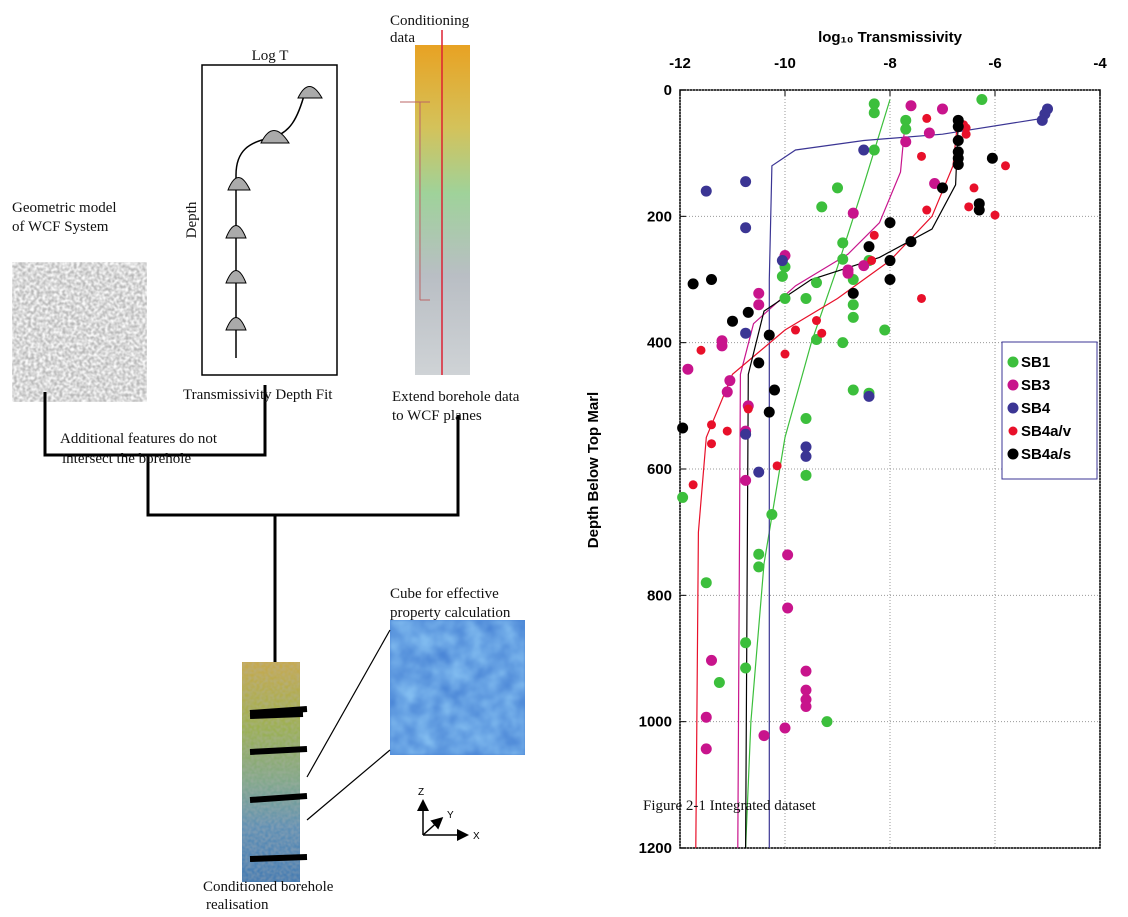  I want to click on distribution-glyphs, so click(274, 208).